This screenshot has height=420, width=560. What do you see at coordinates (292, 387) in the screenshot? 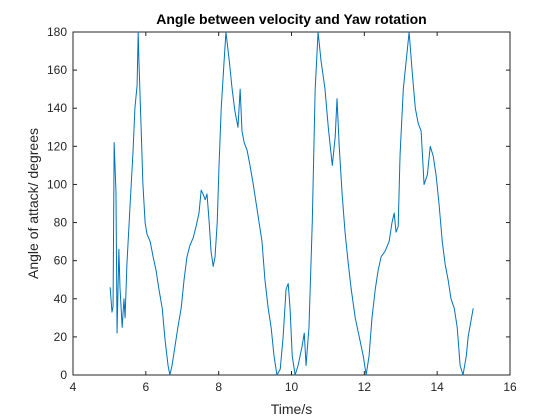
I see `x-tick-label: 10` at bounding box center [292, 387].